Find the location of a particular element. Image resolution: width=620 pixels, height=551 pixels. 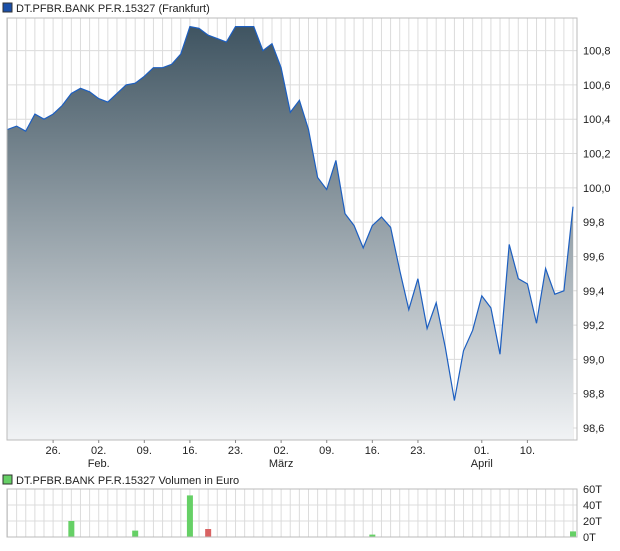

x-month-label: Feb. is located at coordinates (99, 464).